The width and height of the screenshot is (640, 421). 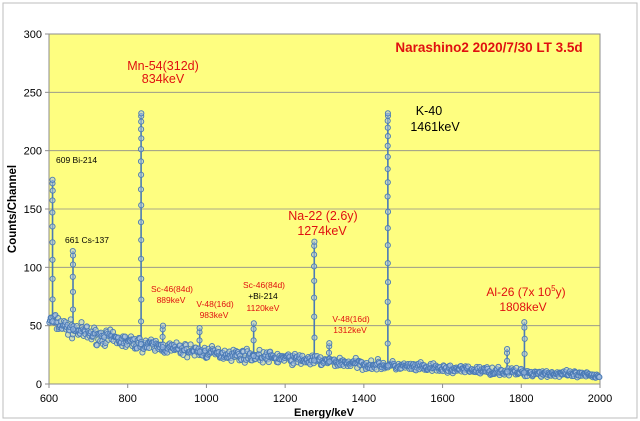 I want to click on chart-title: Narashino2 2020/7/30 LT 3.5d, so click(x=488, y=47).